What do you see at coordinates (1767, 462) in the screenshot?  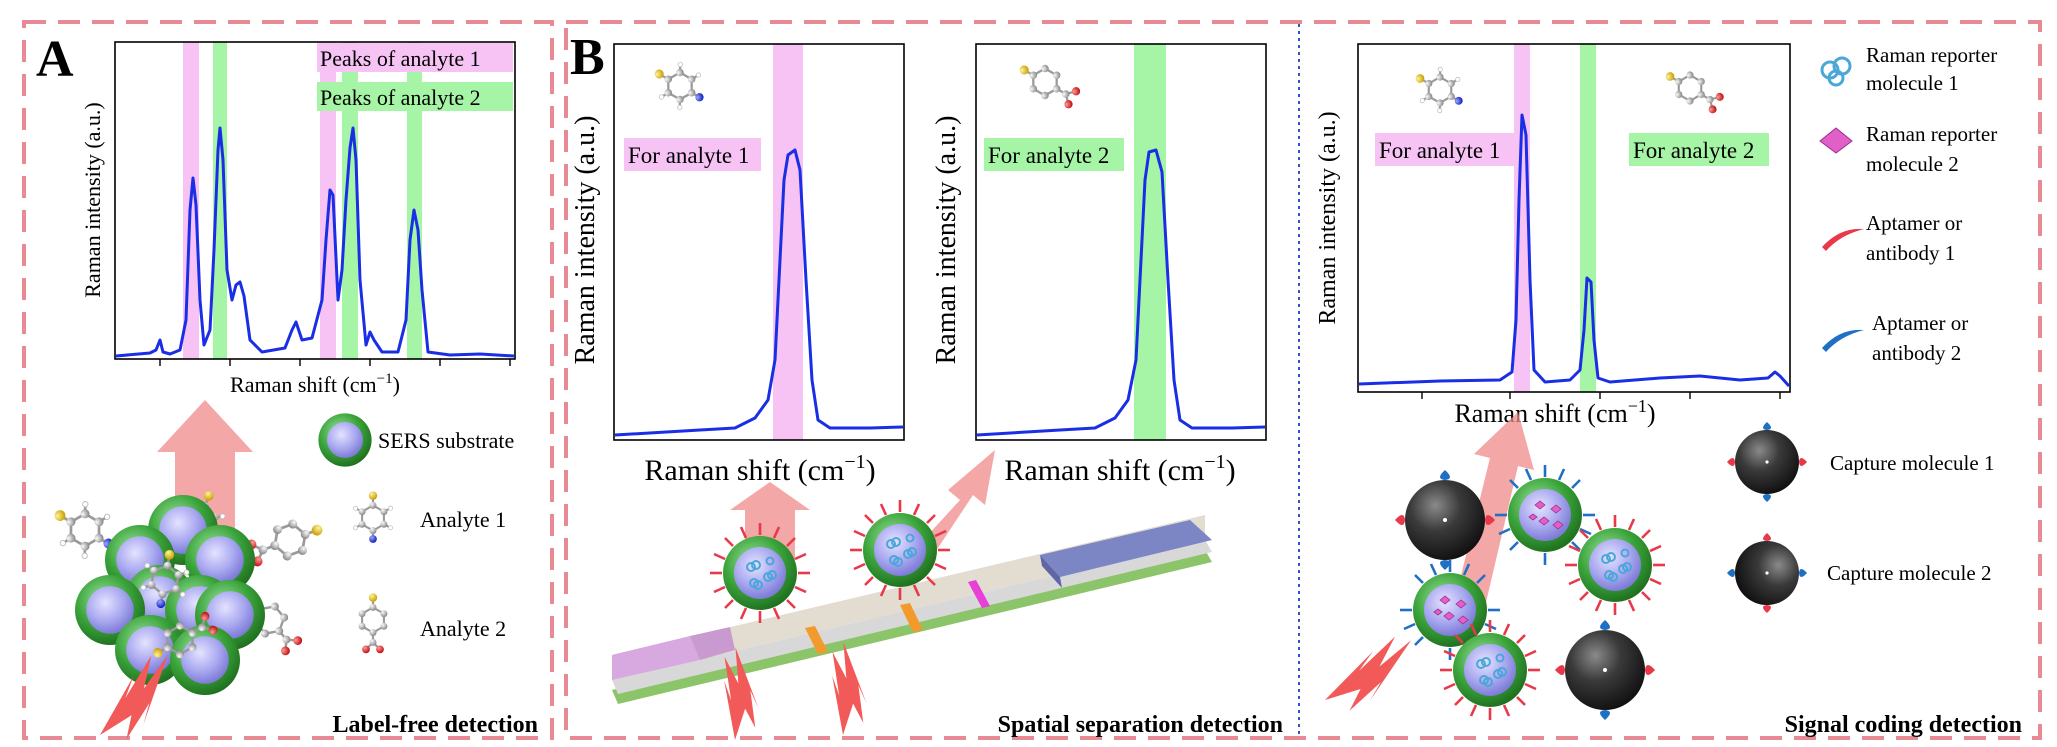 I see `capture-molecule-1-icon` at bounding box center [1767, 462].